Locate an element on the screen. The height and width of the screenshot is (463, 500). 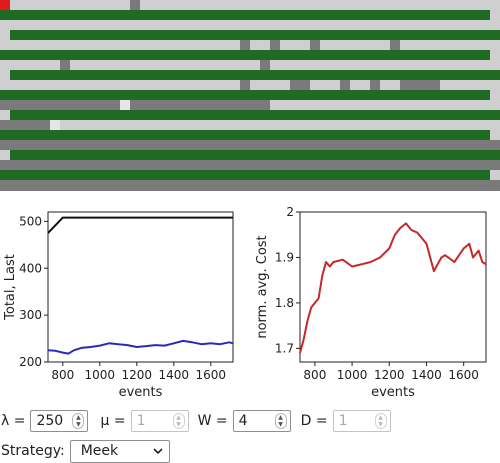
right-chart-x-tick-label: 1000 is located at coordinates (352, 375).